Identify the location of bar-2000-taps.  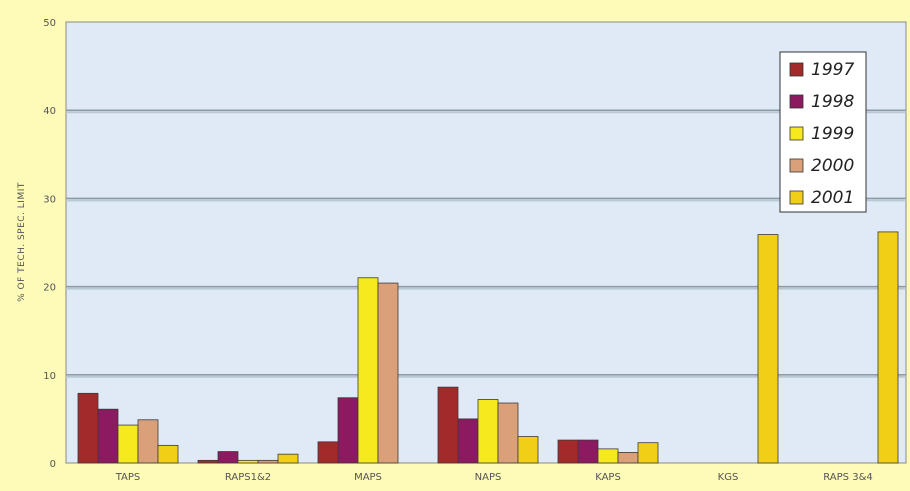
(148, 441).